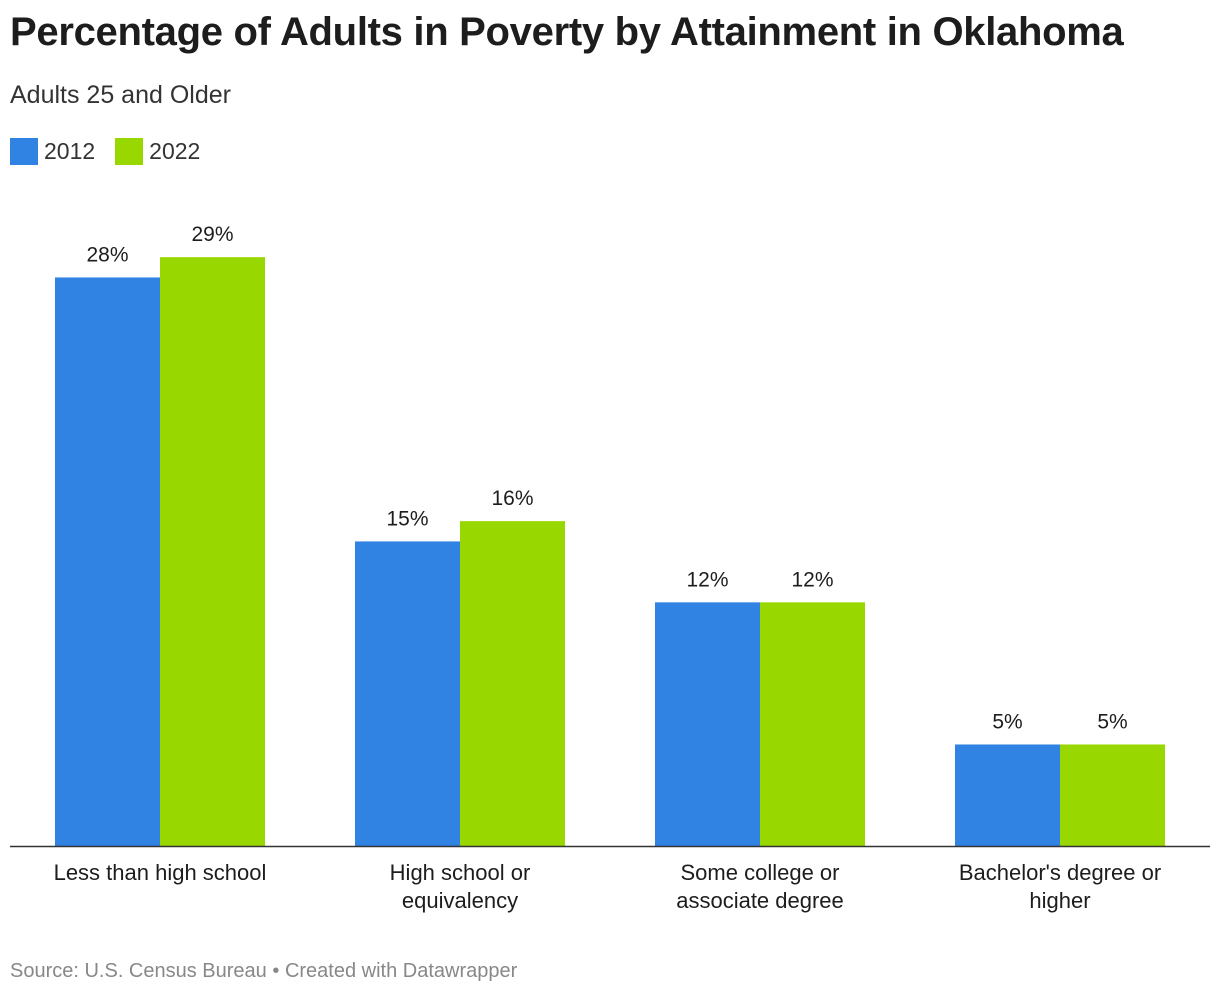 The height and width of the screenshot is (996, 1220). I want to click on data-label-2012-3: 5%, so click(1007, 721).